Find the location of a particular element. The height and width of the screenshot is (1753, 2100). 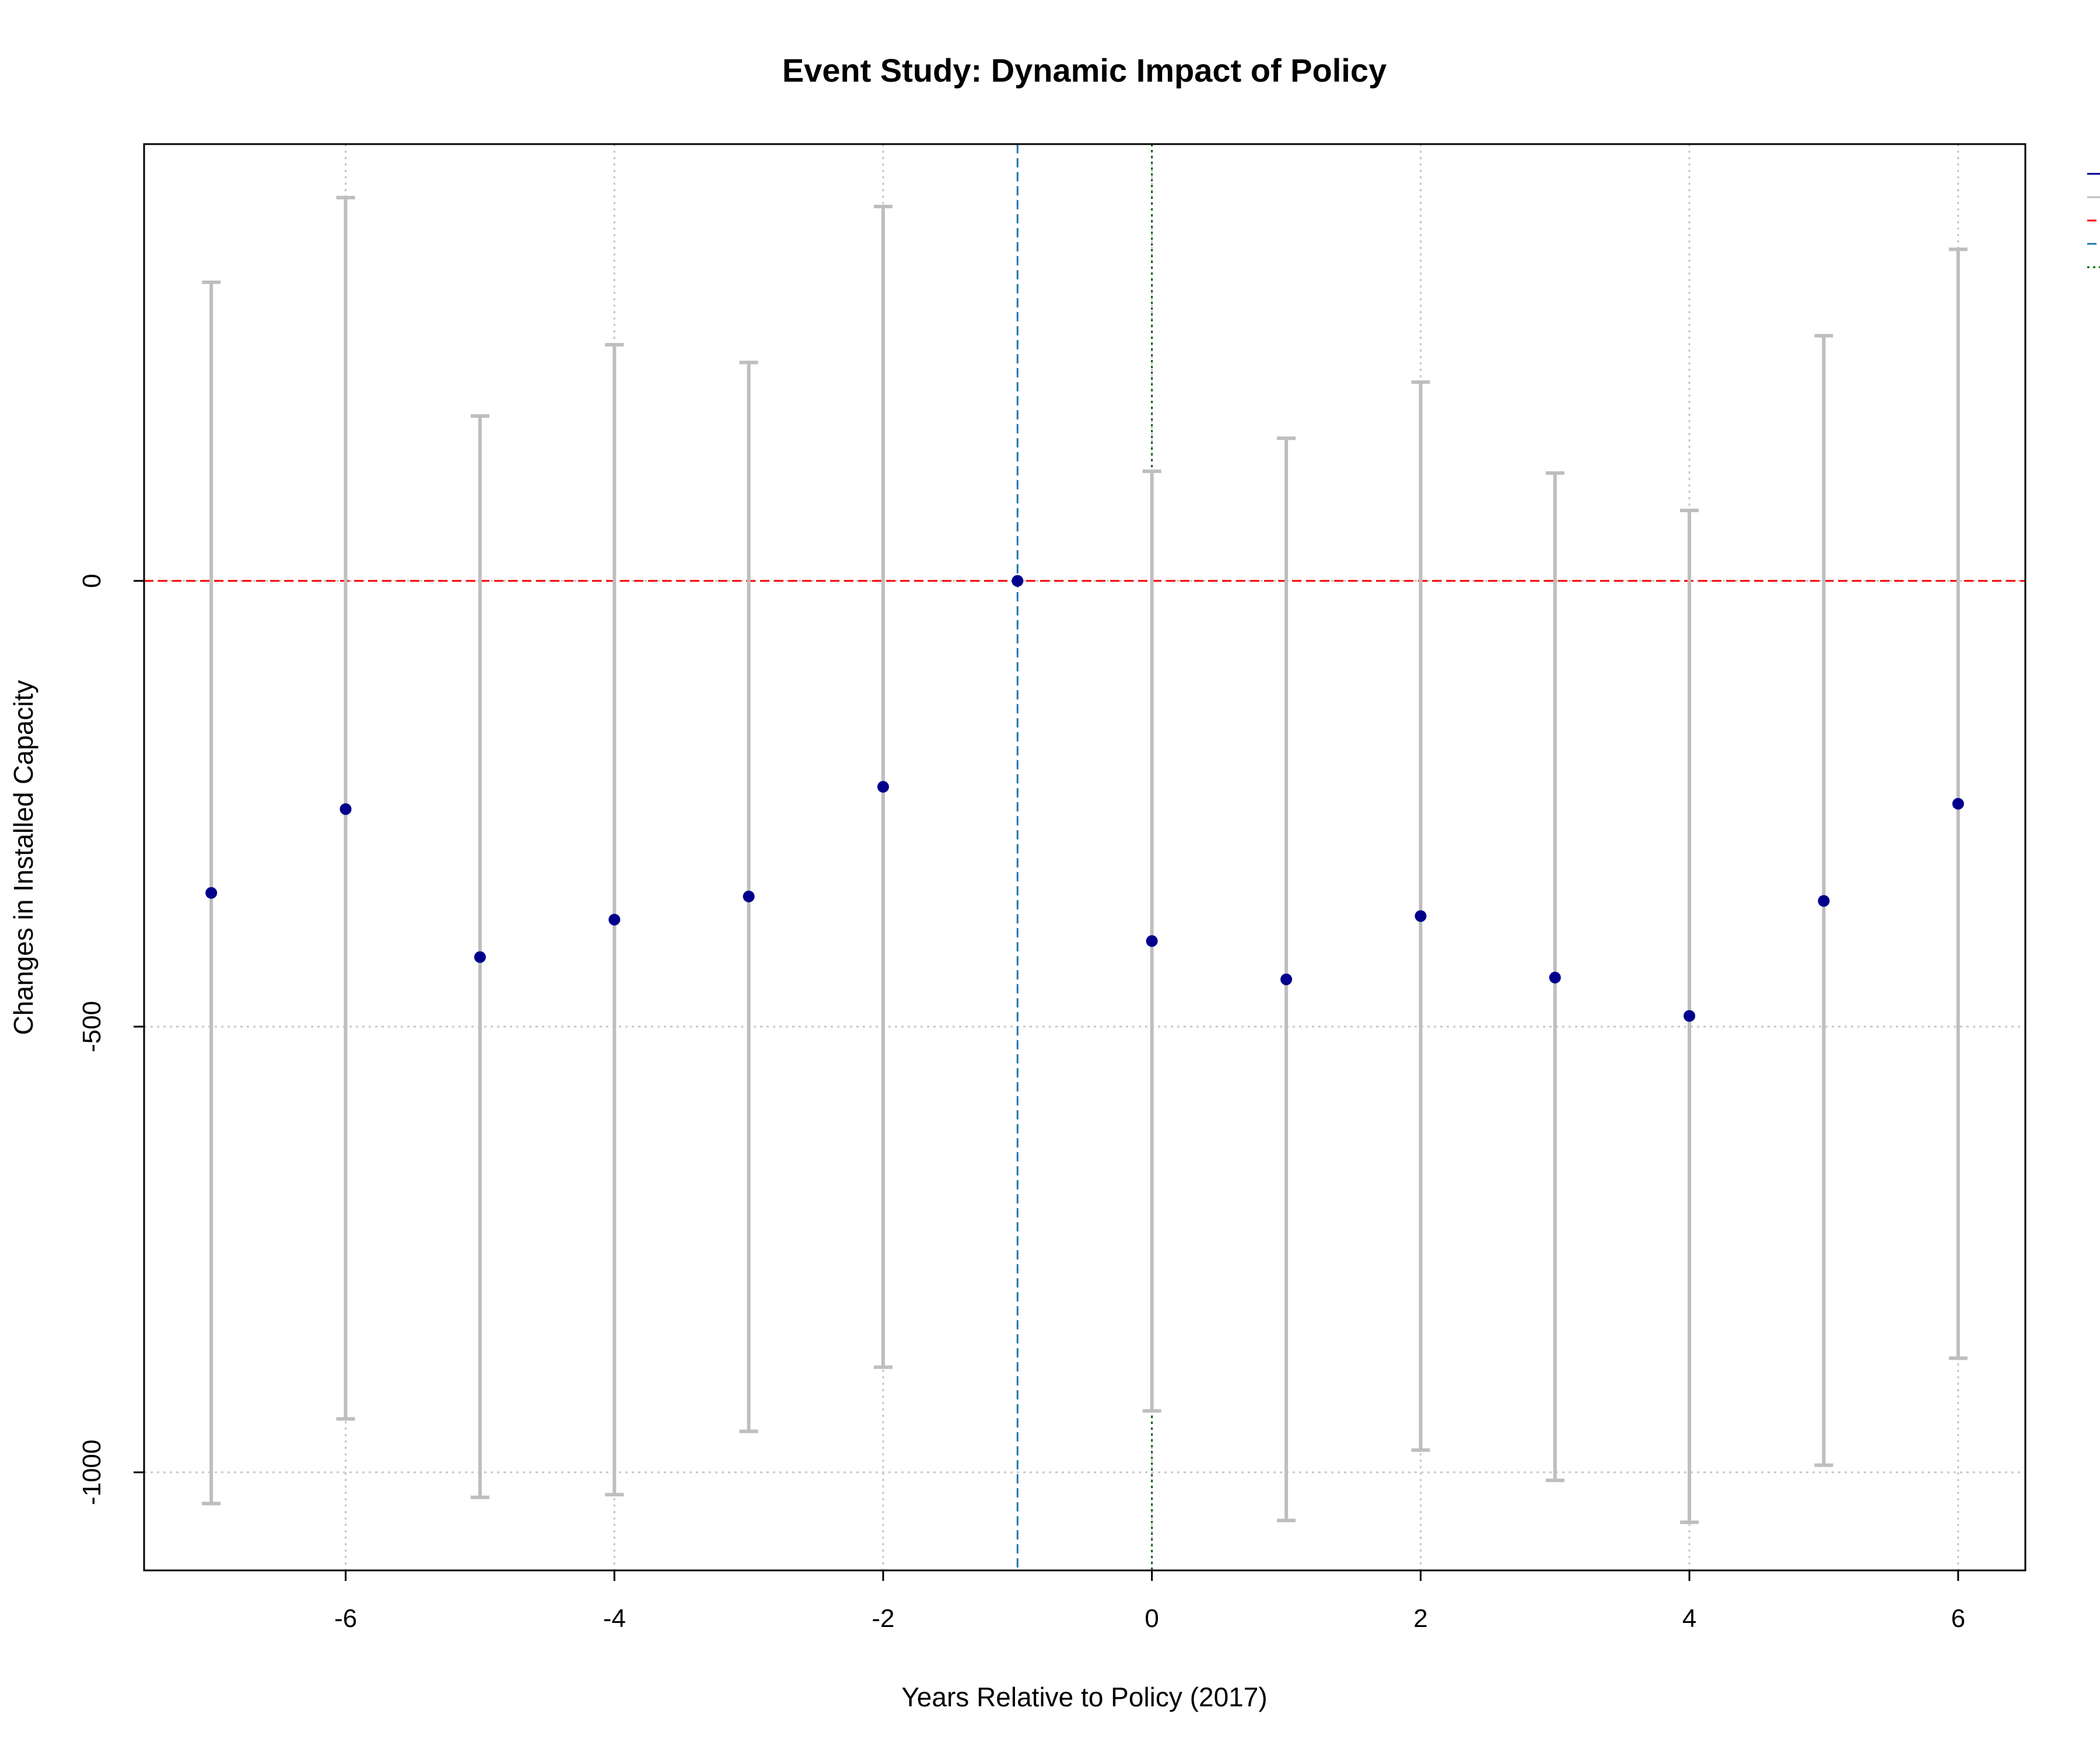

y-axis-label: Changes in Installed Capacity is located at coordinates (23, 857).